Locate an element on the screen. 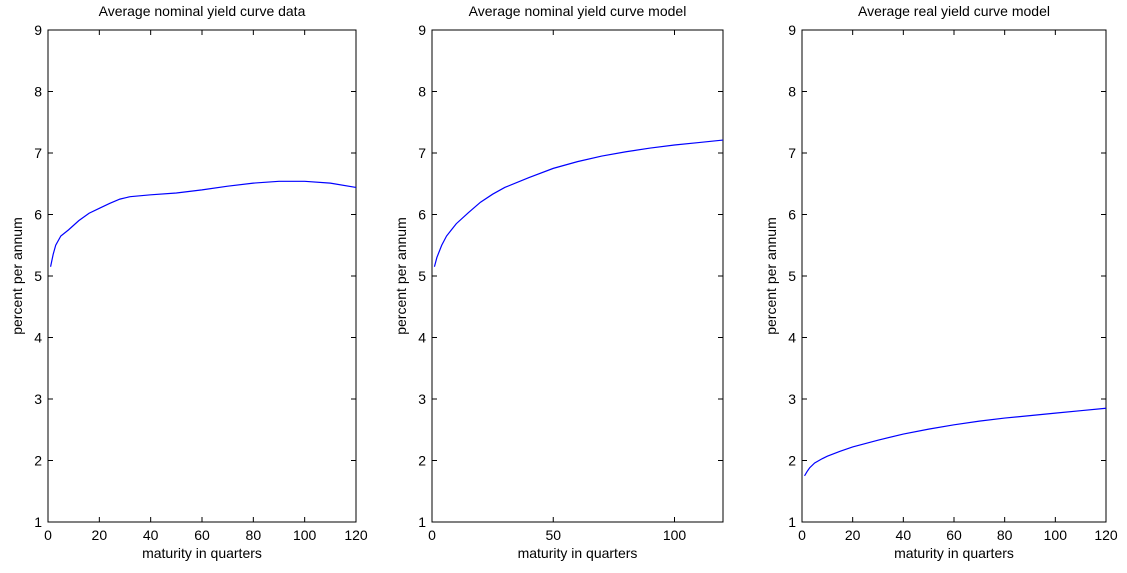  chart-title: Average nominal yield curve model is located at coordinates (578, 11).